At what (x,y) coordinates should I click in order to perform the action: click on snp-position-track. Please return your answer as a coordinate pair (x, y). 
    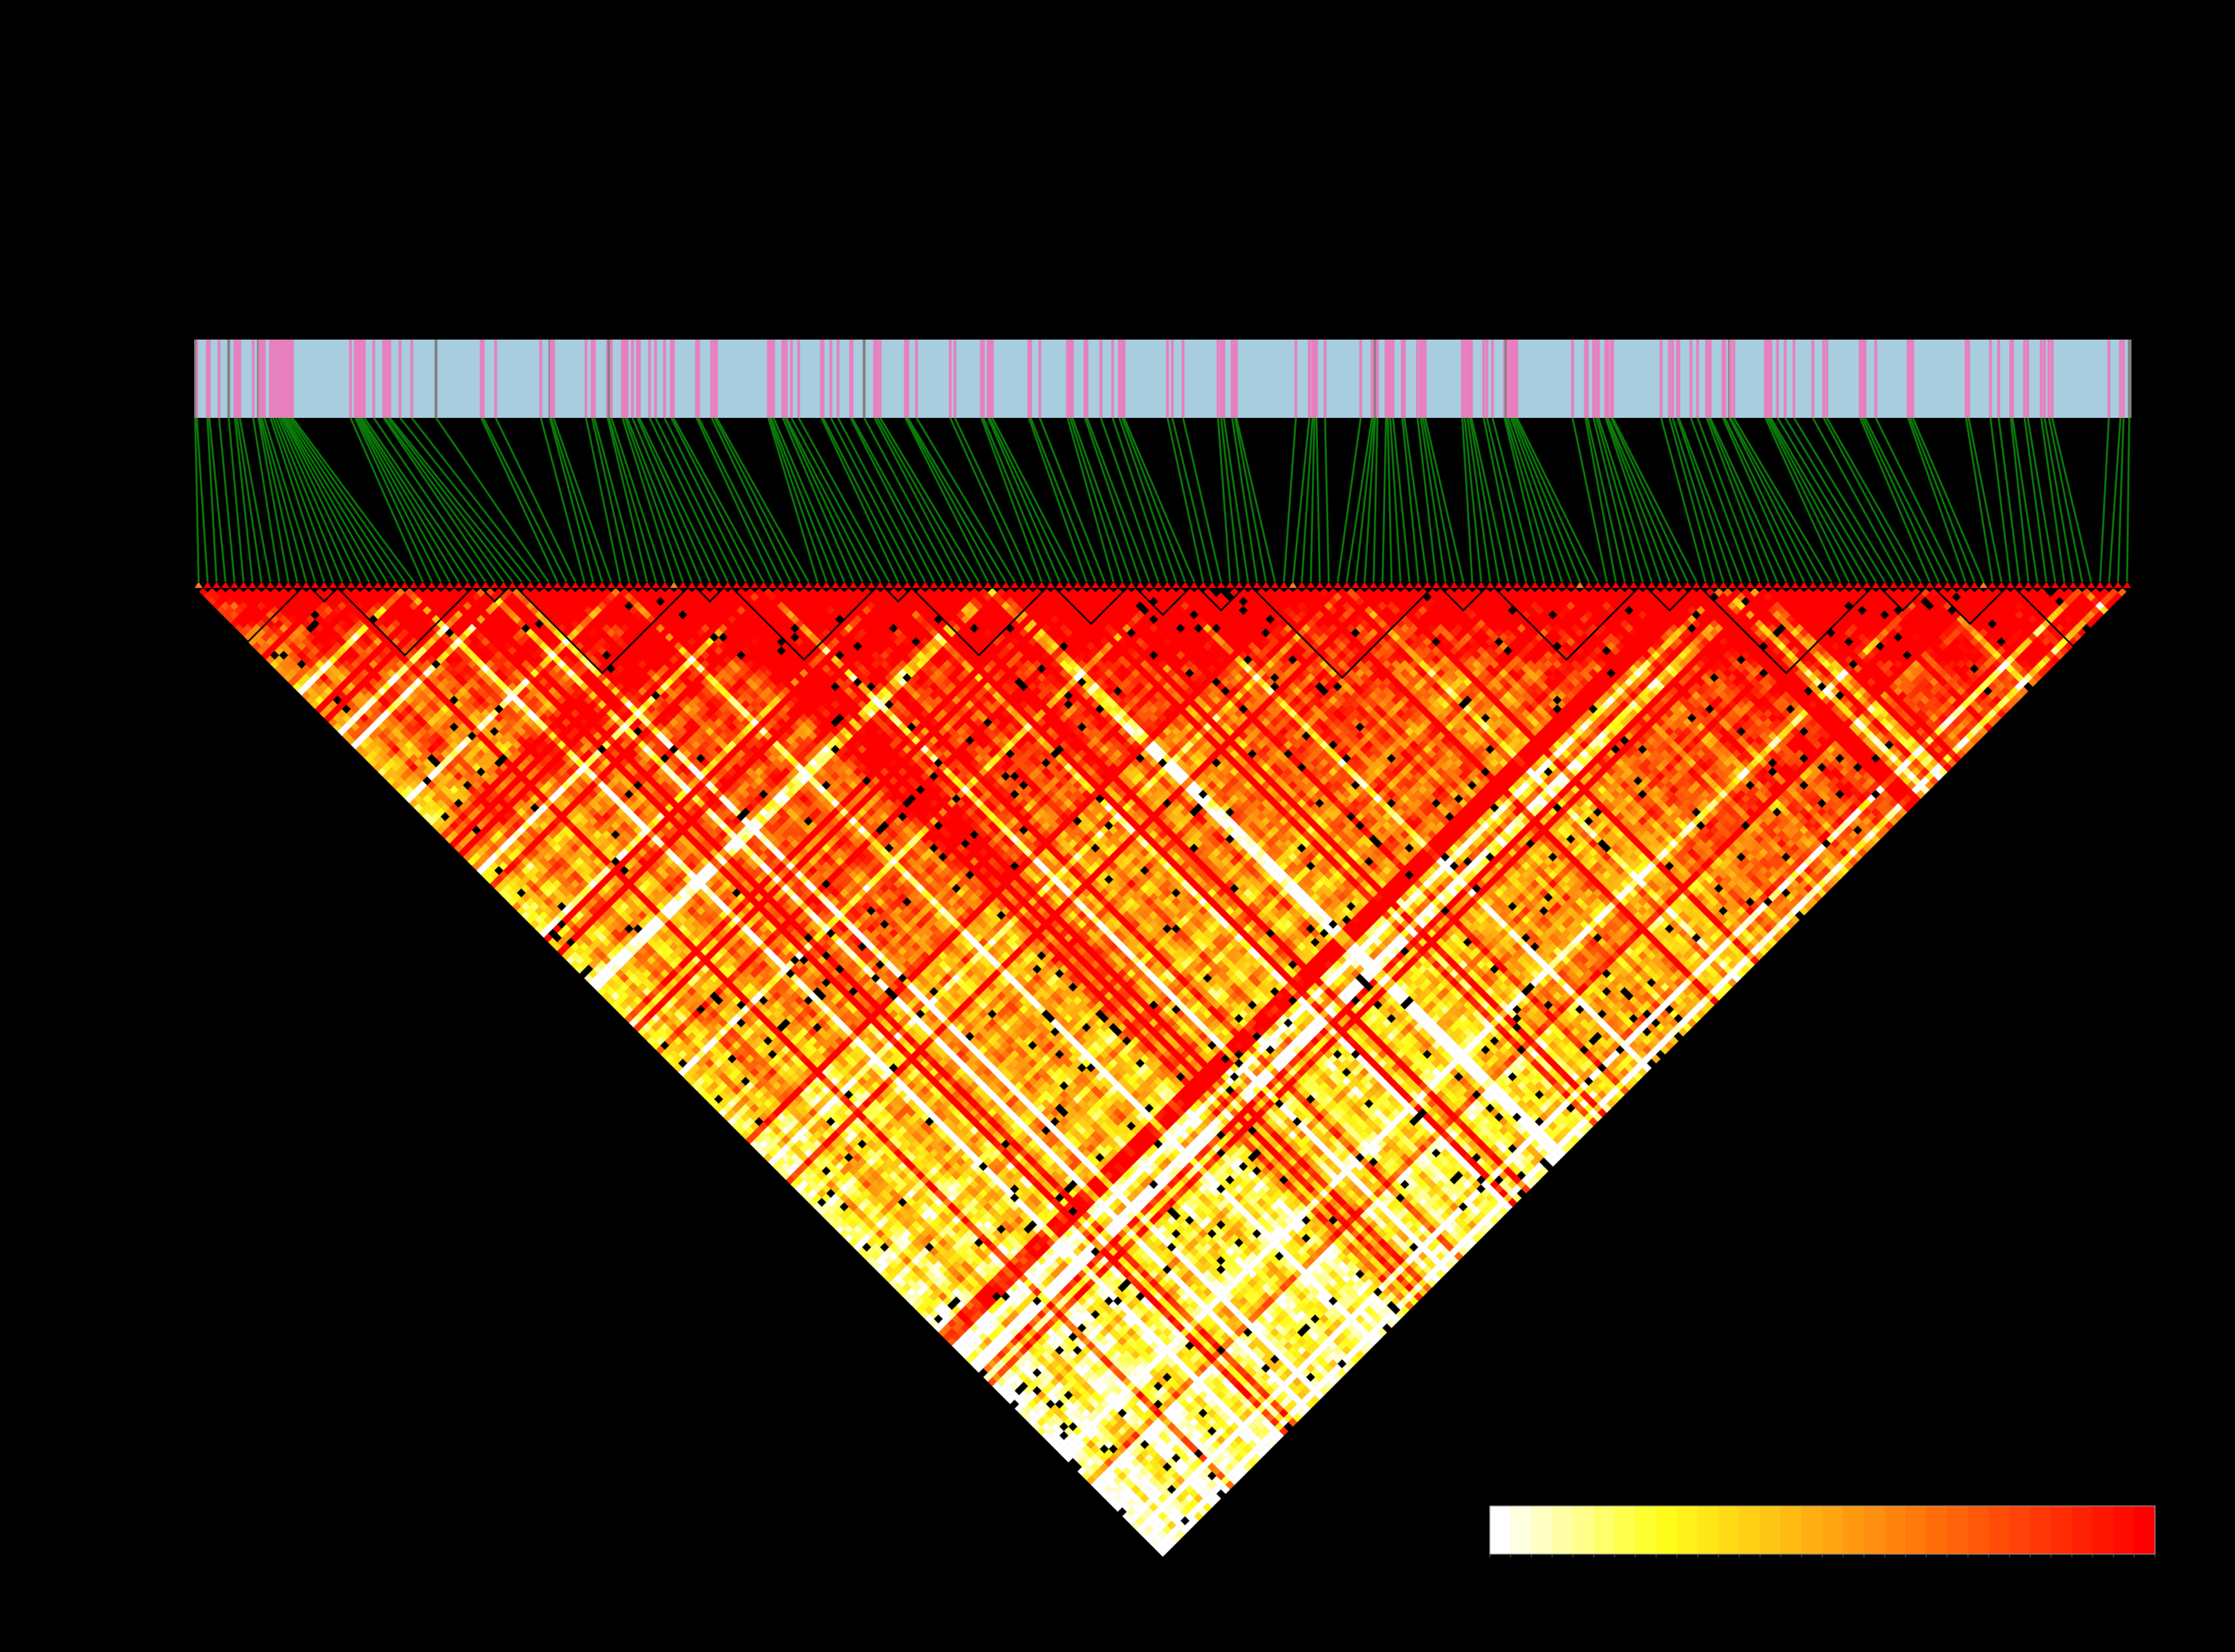
    Looking at the image, I should click on (1163, 379).